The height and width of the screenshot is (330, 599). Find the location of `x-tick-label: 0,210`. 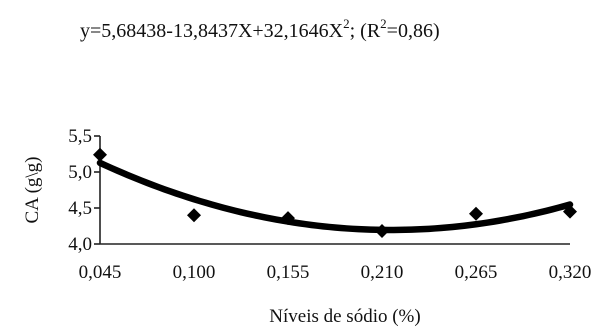

x-tick-label: 0,210 is located at coordinates (382, 272).